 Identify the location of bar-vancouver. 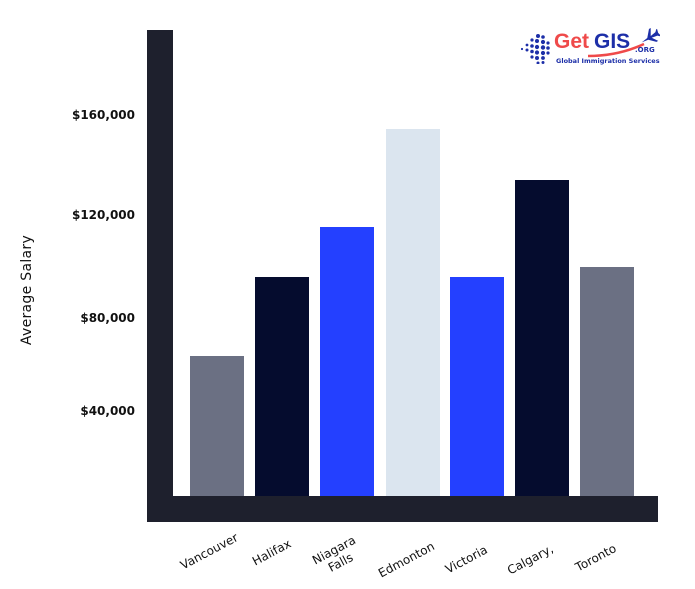
(217, 425).